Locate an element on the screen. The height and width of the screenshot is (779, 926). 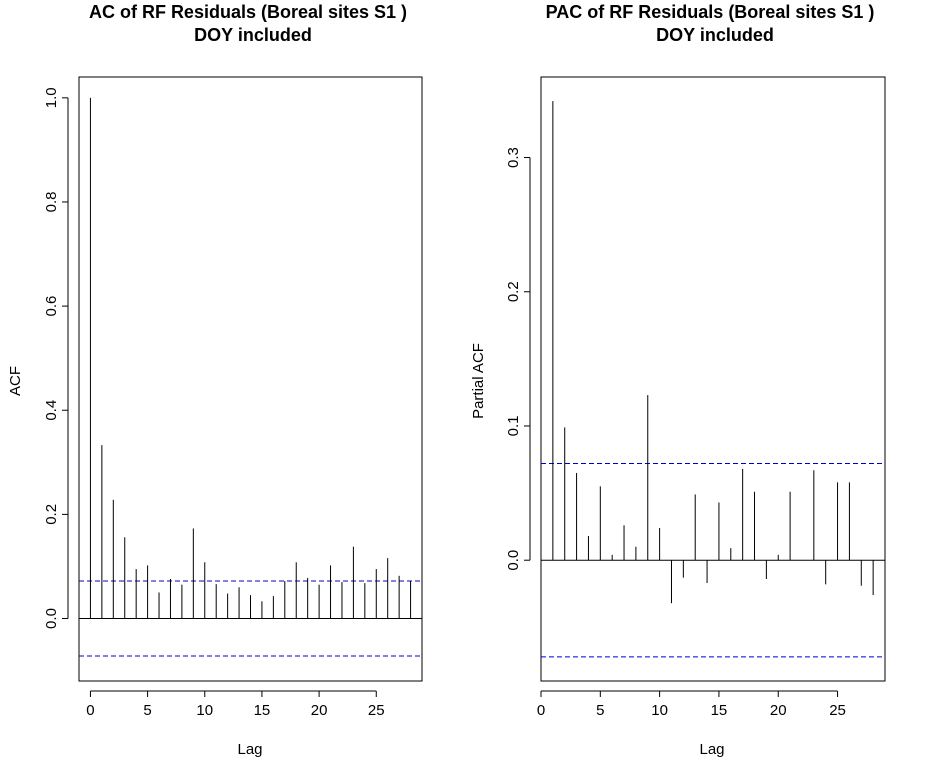
acf-x-tick-label: 5 is located at coordinates (147, 710).